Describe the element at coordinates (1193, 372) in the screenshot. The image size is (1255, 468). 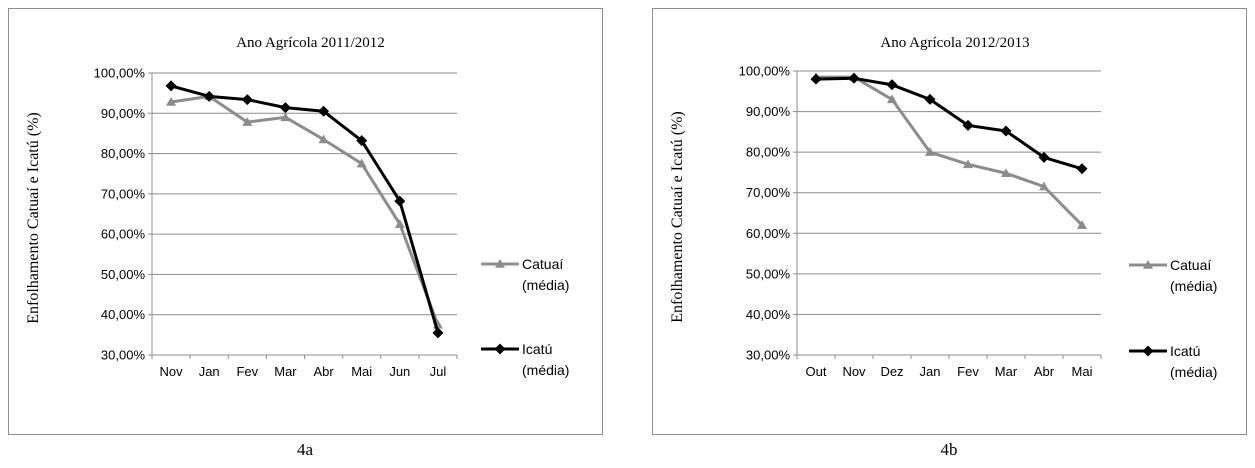
I see `chart-1-legend-label-icatu: (média)` at that location.